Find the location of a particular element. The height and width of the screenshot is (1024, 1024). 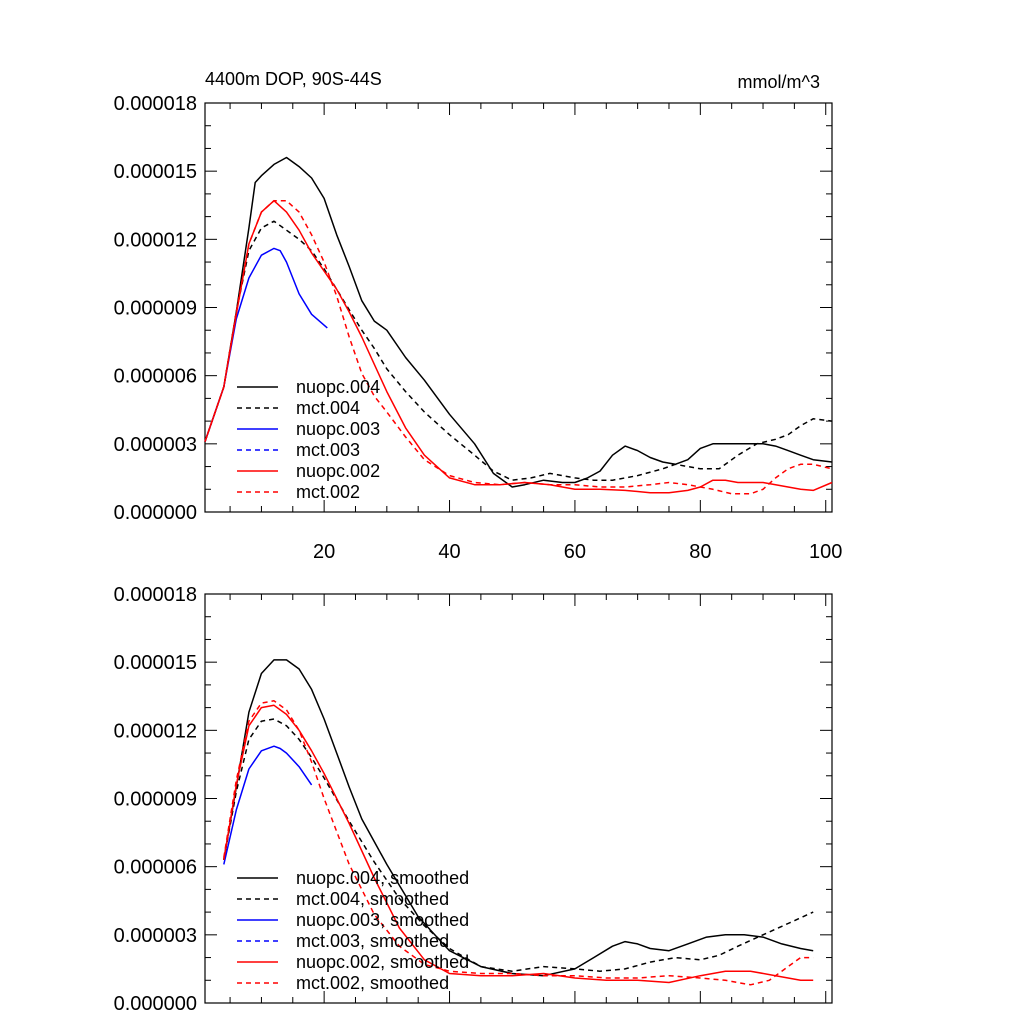

legend-label: nuopc.003 is located at coordinates (338, 429).